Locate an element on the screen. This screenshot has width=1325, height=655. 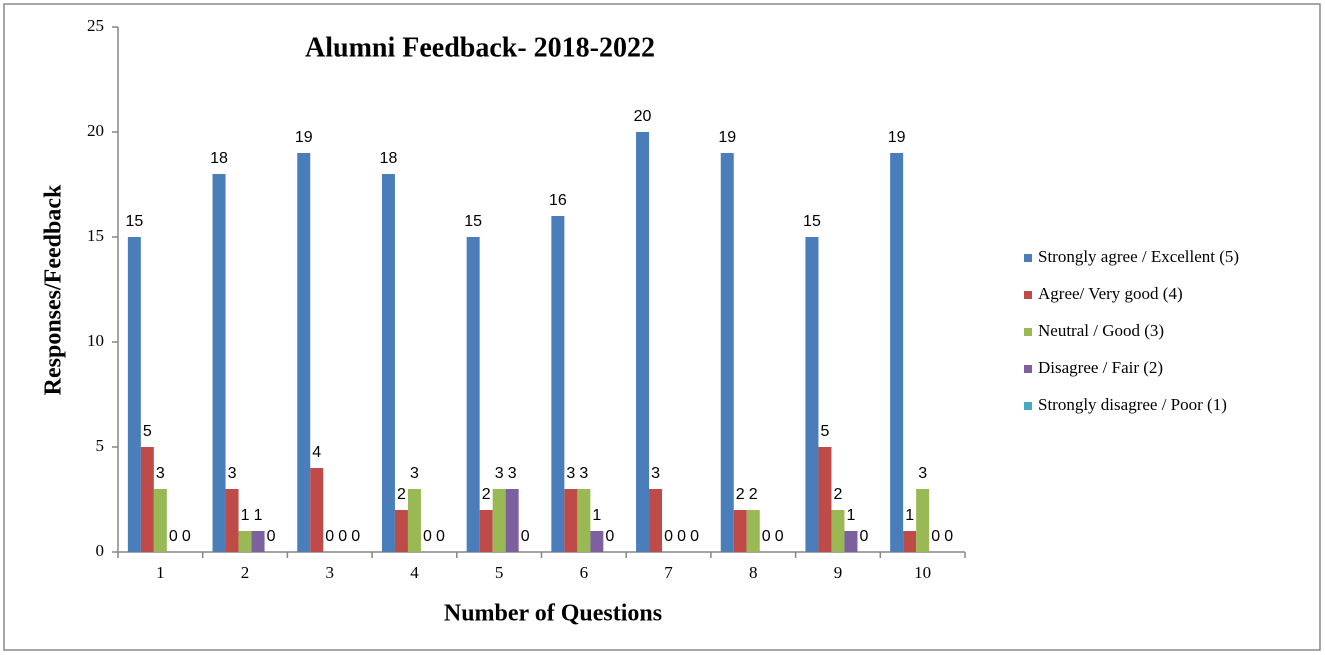
x-tick-label: 6 is located at coordinates (584, 572).